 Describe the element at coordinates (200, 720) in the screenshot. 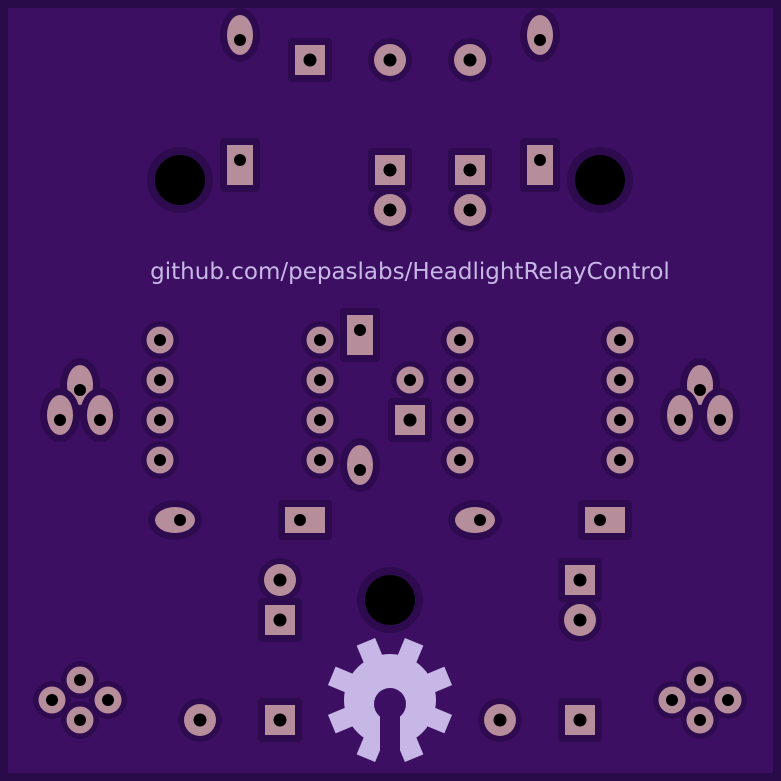

I see `bottom-left-round-pad` at that location.